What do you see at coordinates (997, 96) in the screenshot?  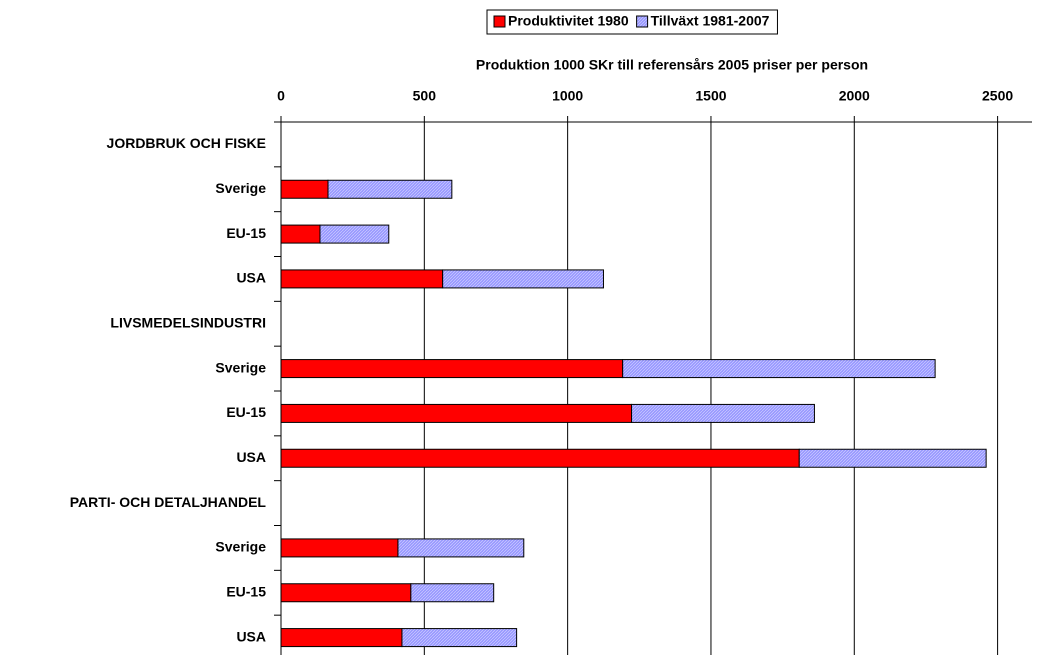 I see `x-tick-label: 2500` at bounding box center [997, 96].